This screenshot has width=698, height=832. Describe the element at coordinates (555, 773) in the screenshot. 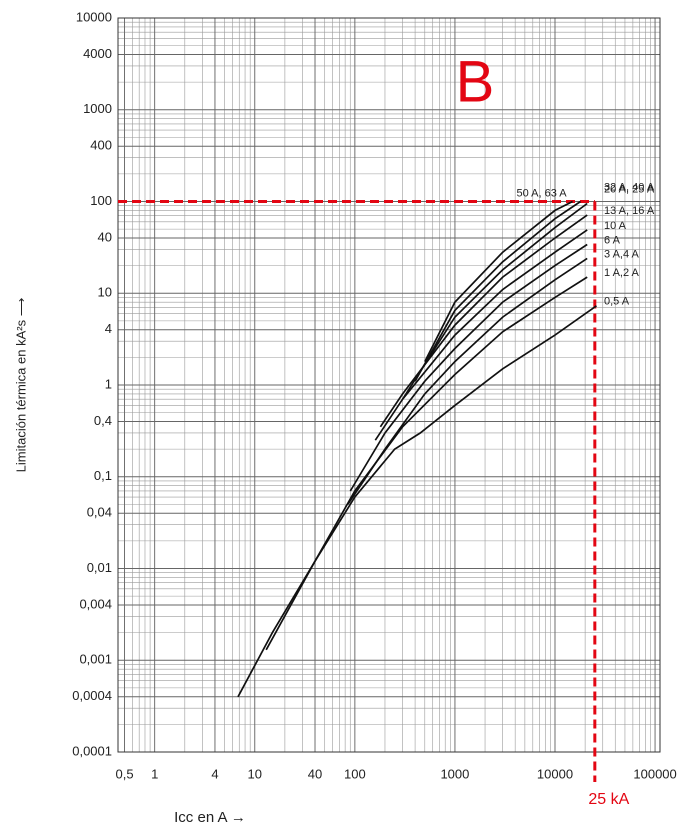

I see `x-tick-label: 10000` at that location.